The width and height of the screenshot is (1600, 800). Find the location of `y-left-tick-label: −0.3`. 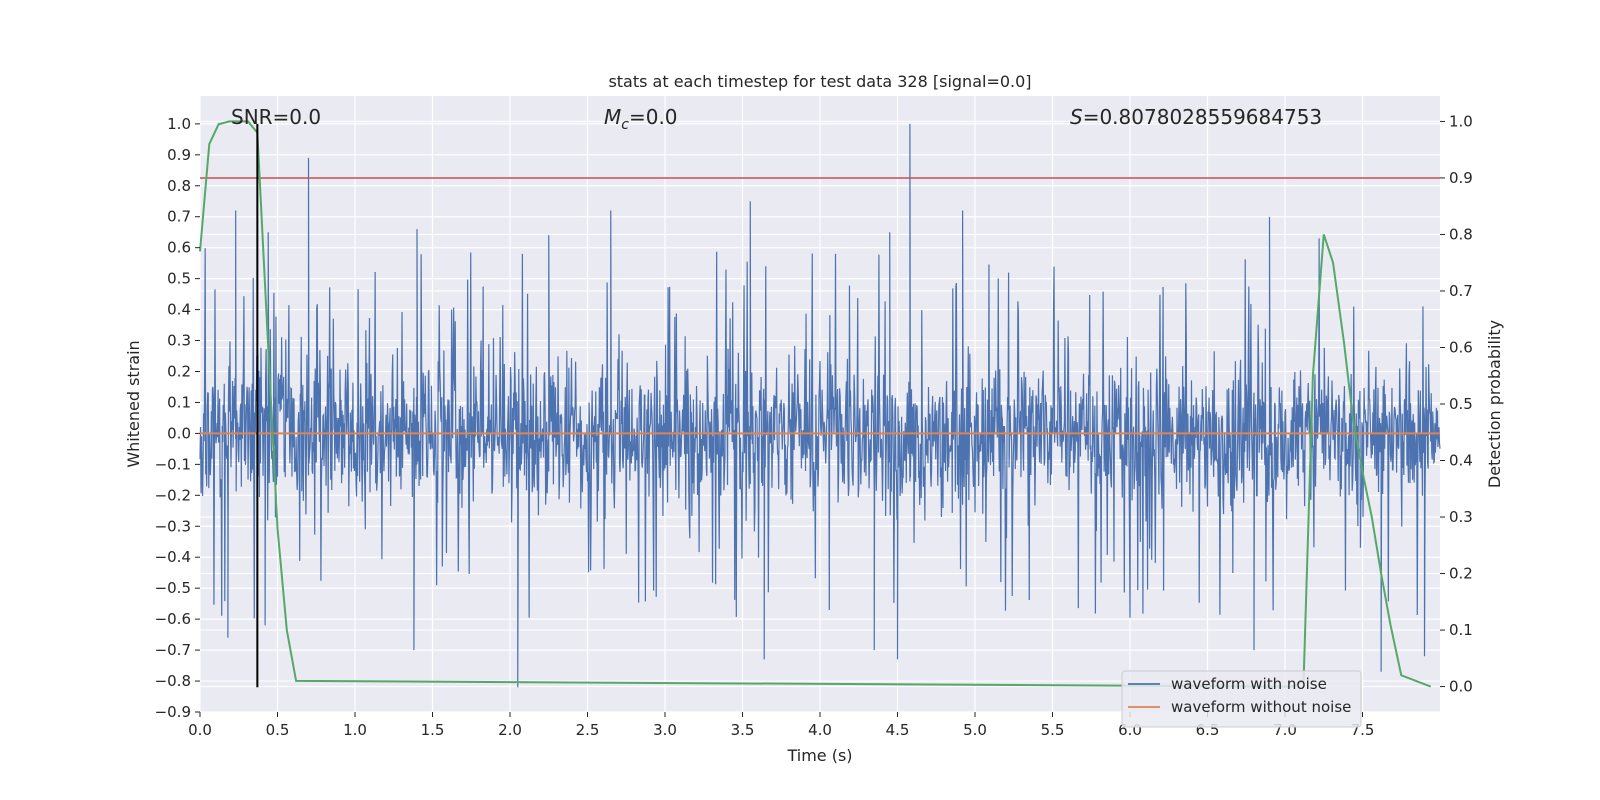

y-left-tick-label: −0.3 is located at coordinates (173, 526).